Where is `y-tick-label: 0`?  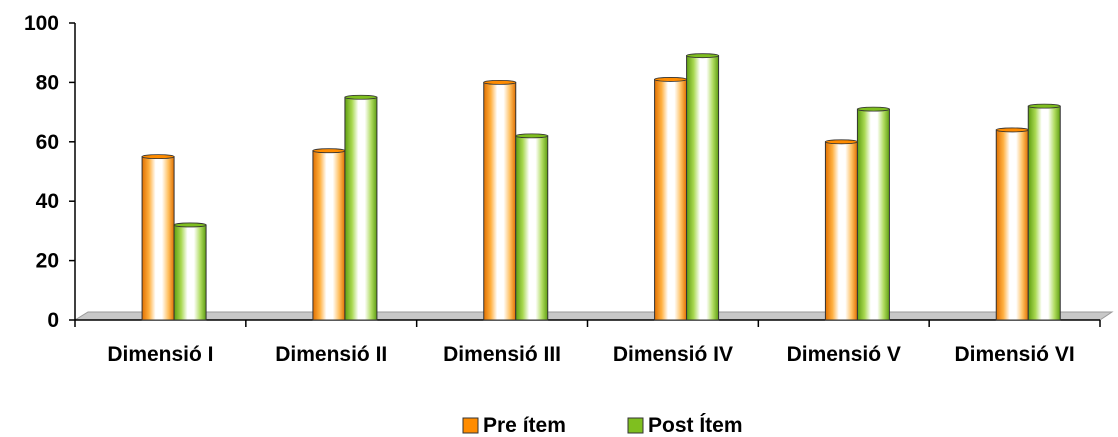 y-tick-label: 0 is located at coordinates (53, 320).